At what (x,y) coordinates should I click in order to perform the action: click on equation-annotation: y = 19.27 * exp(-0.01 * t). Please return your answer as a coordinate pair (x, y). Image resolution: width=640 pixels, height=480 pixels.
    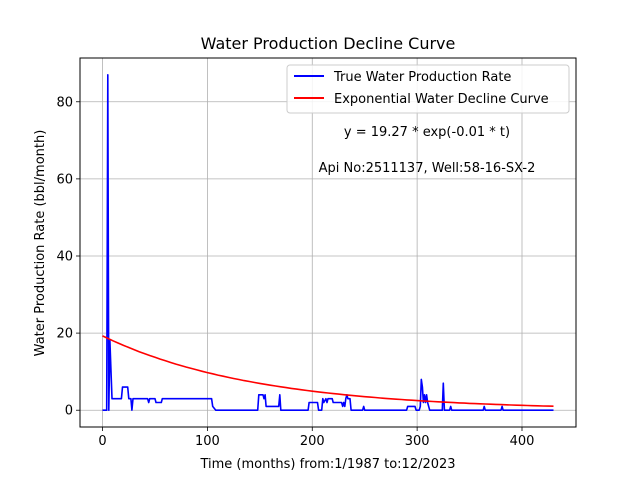
    Looking at the image, I should click on (427, 132).